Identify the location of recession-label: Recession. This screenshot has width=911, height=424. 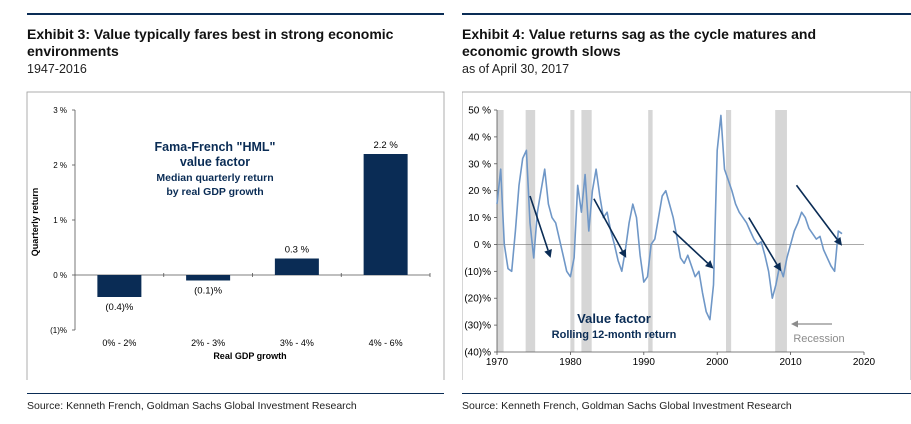
(818, 339).